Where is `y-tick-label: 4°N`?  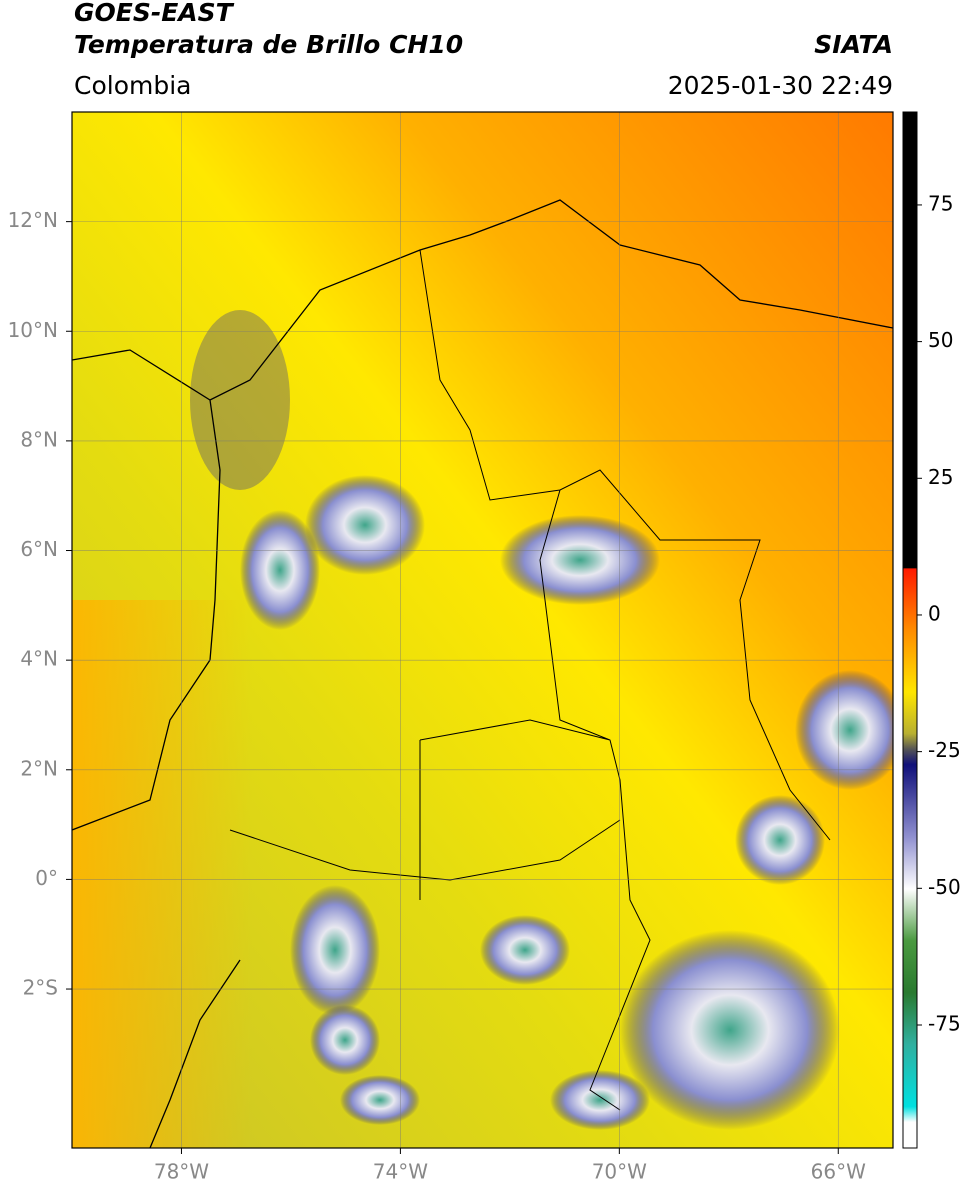
y-tick-label: 4°N is located at coordinates (39, 659).